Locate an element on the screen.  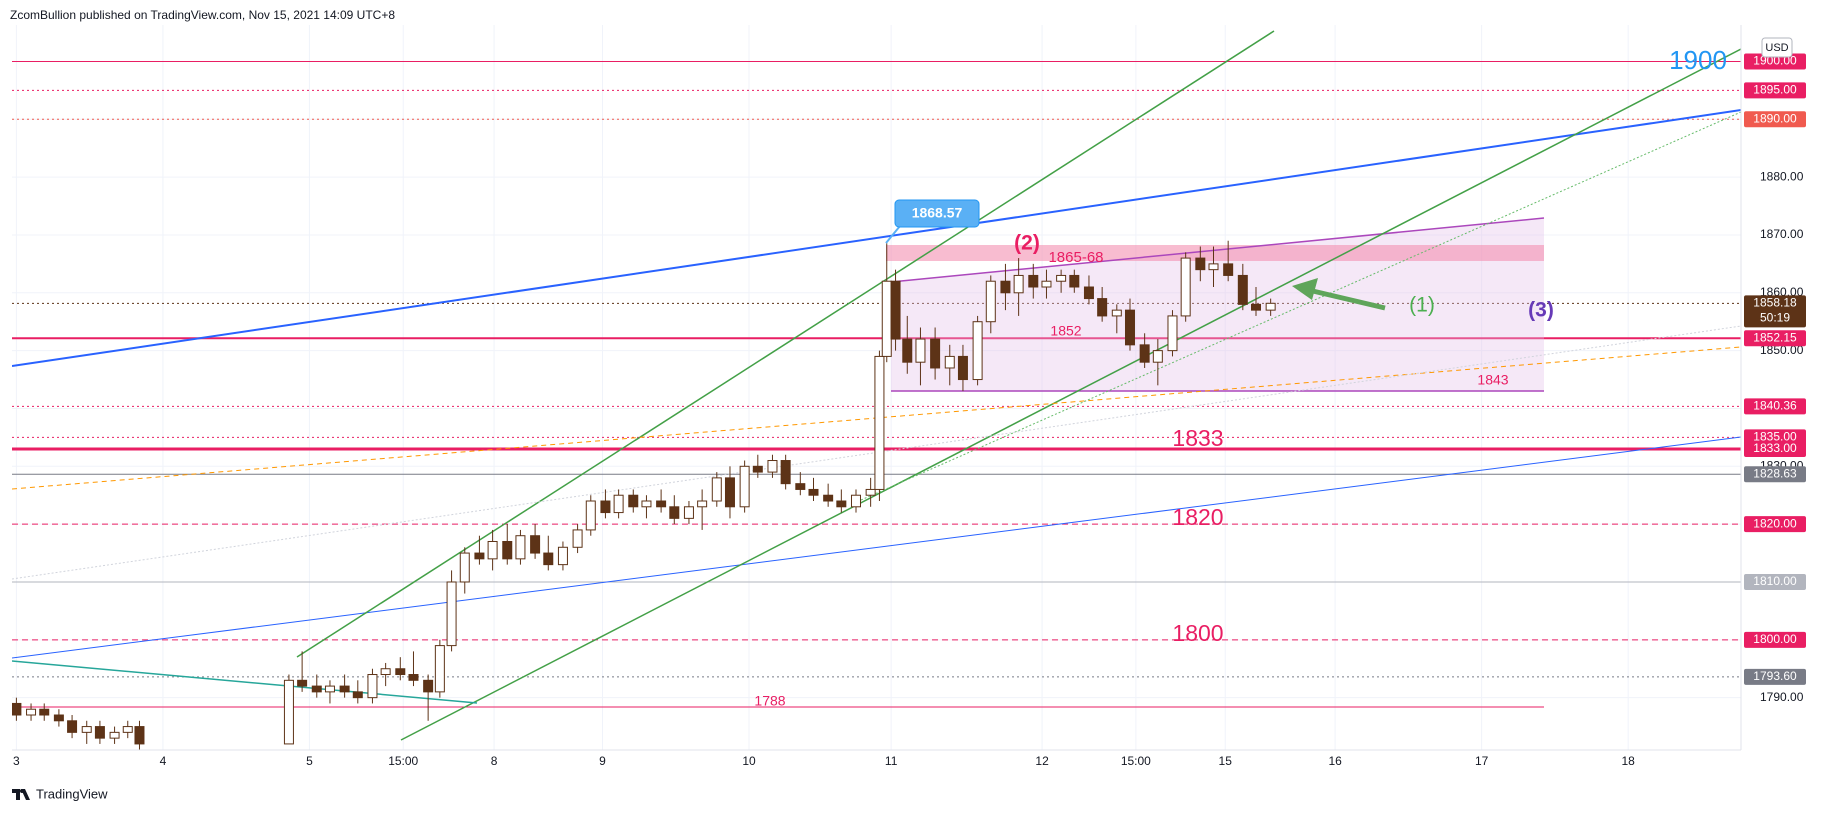
x-tick-label: 12 is located at coordinates (1042, 761).